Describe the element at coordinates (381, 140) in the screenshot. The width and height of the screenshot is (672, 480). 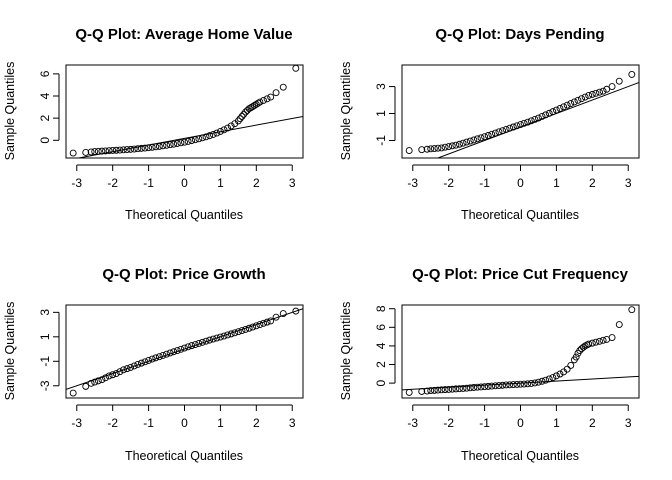
I see `y-tick-label: -1` at that location.